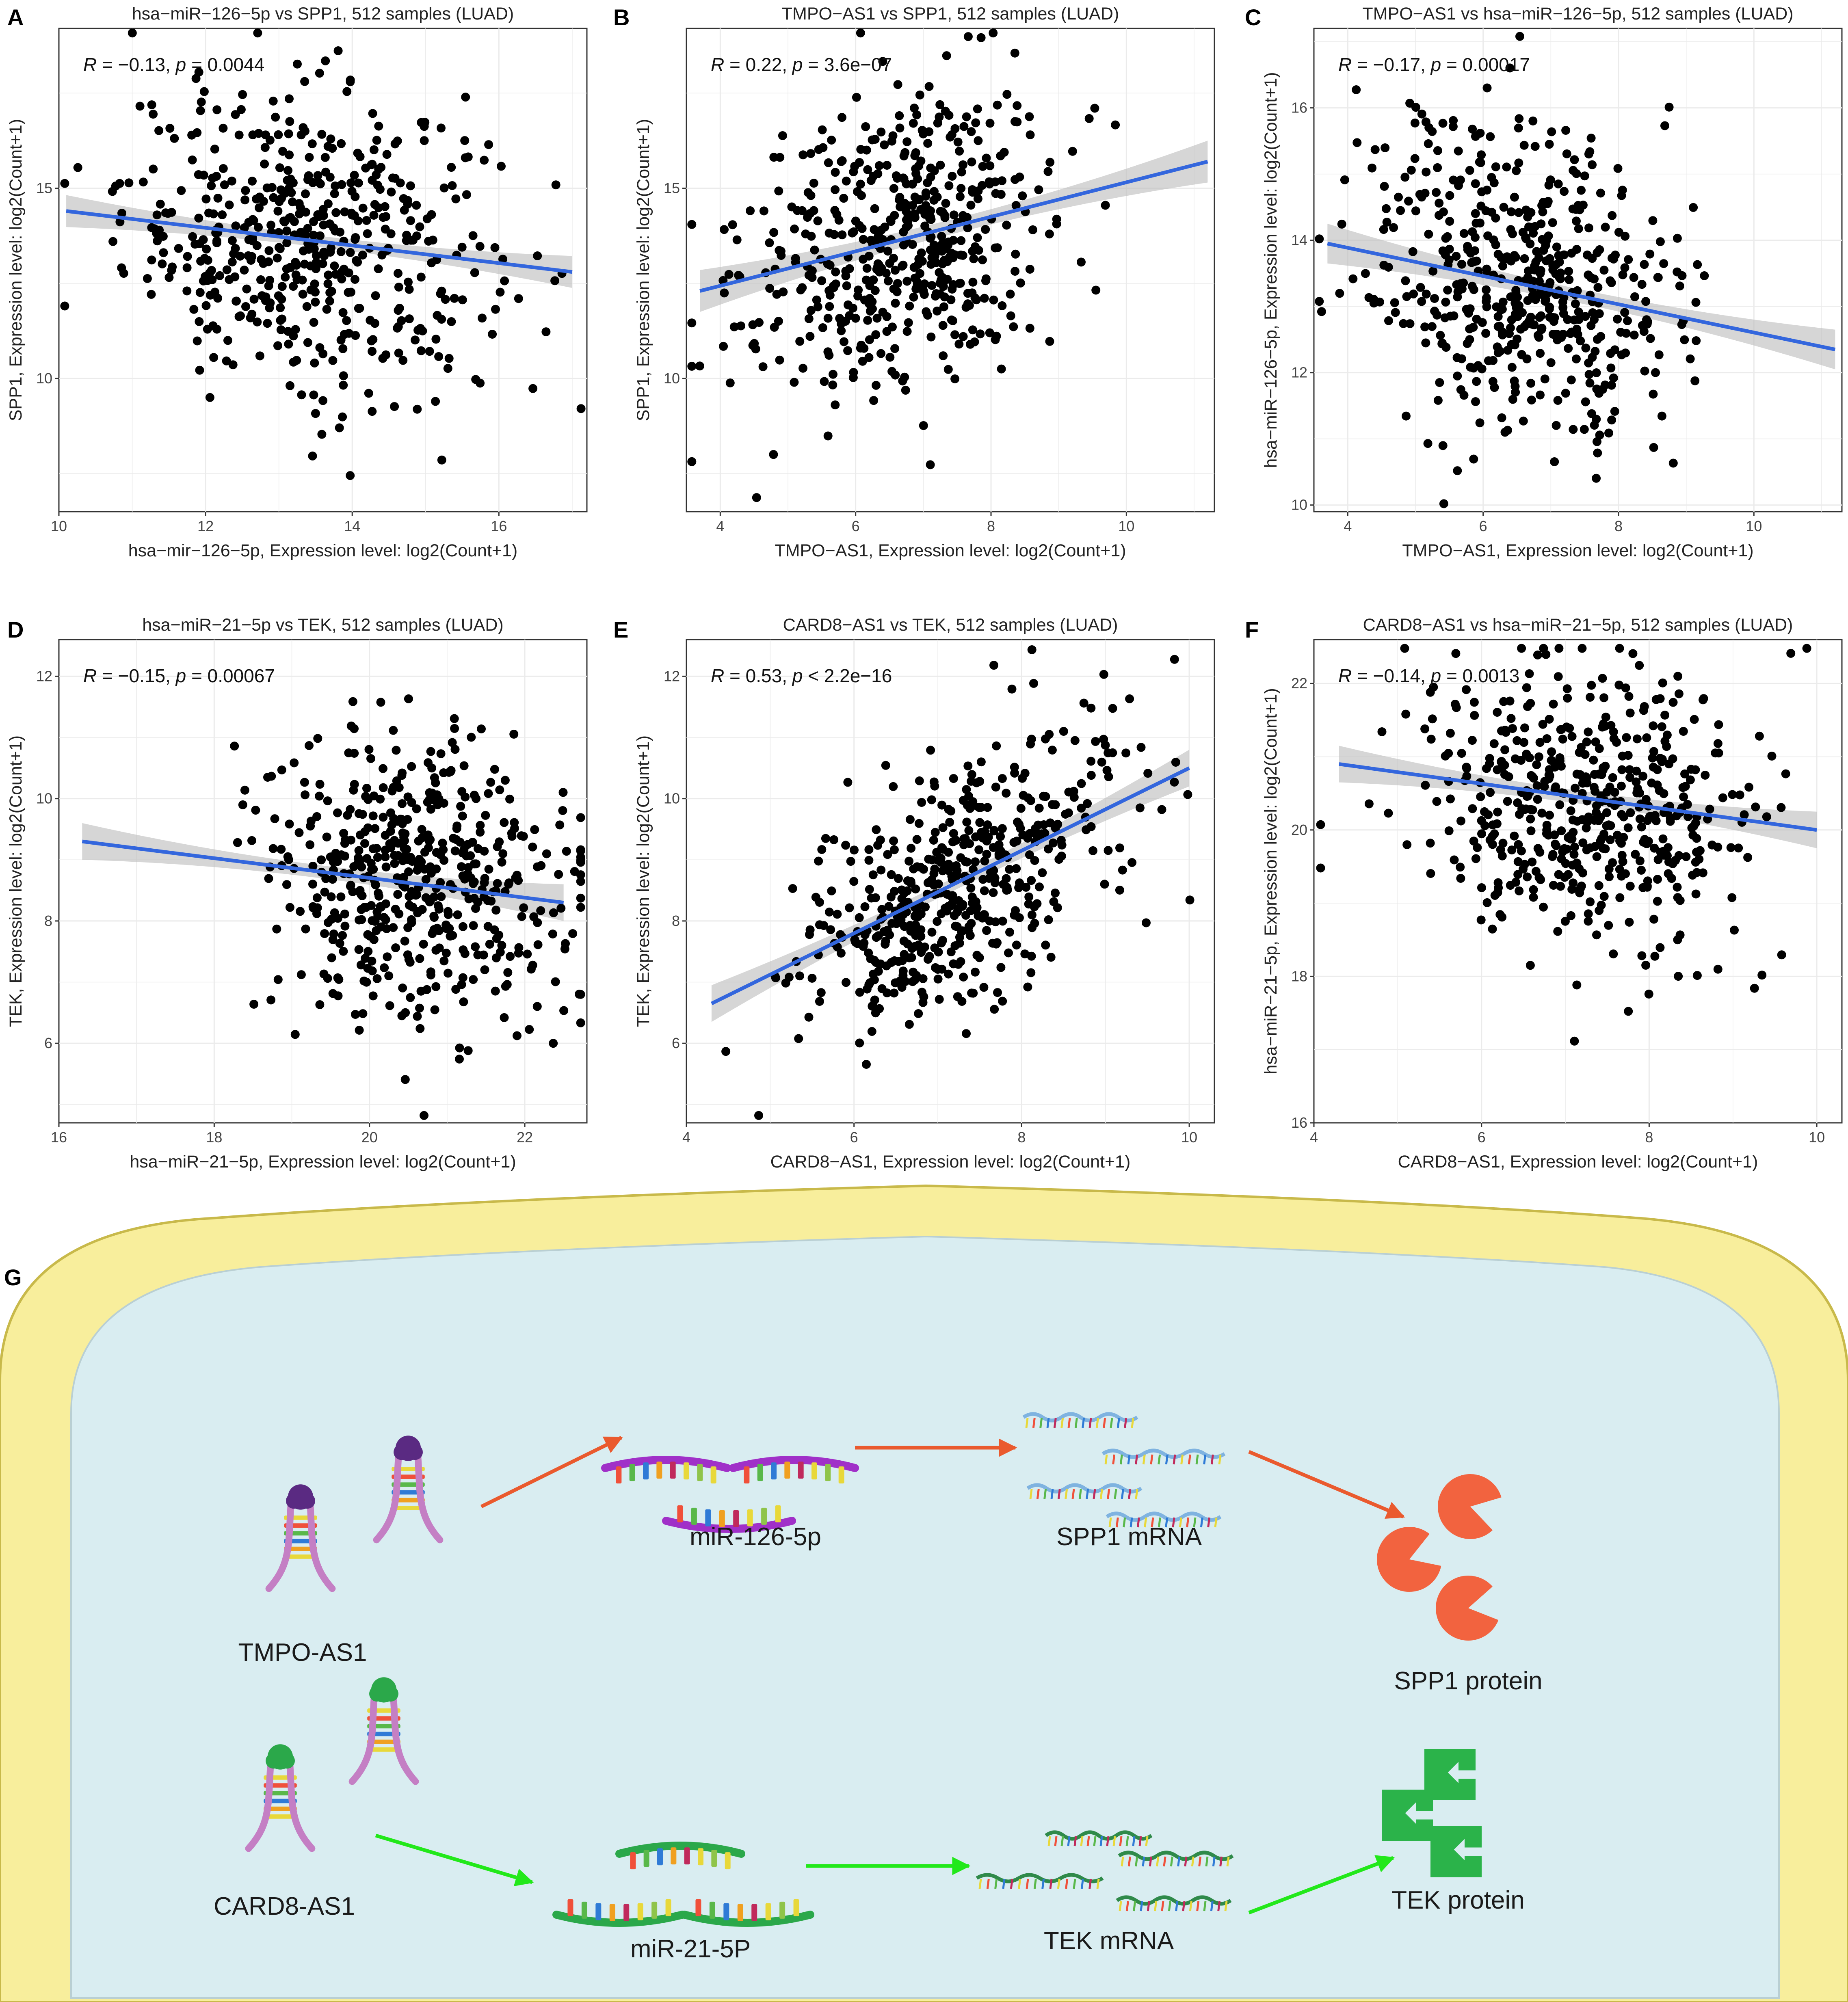  I want to click on y-tick-label: 8, so click(48, 921).